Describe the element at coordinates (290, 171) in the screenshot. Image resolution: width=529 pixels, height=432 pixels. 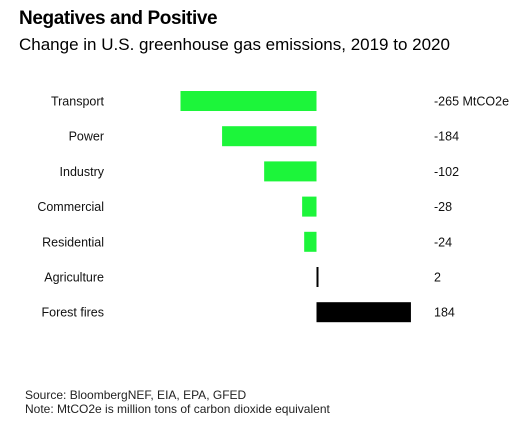
I see `bar-industry` at that location.